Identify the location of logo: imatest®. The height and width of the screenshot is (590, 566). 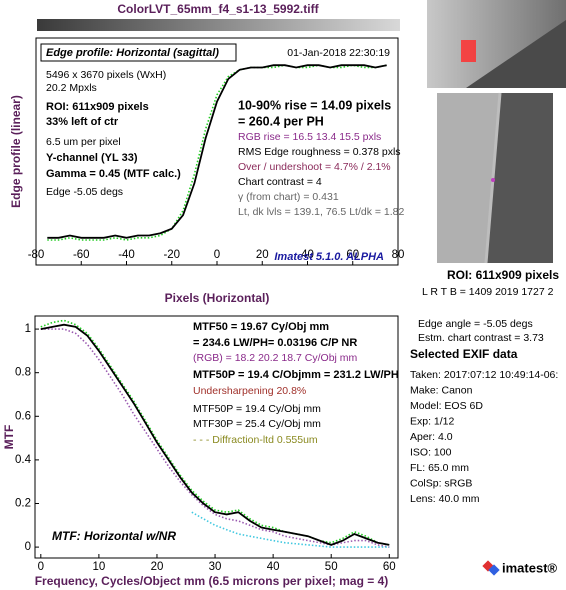
(530, 567).